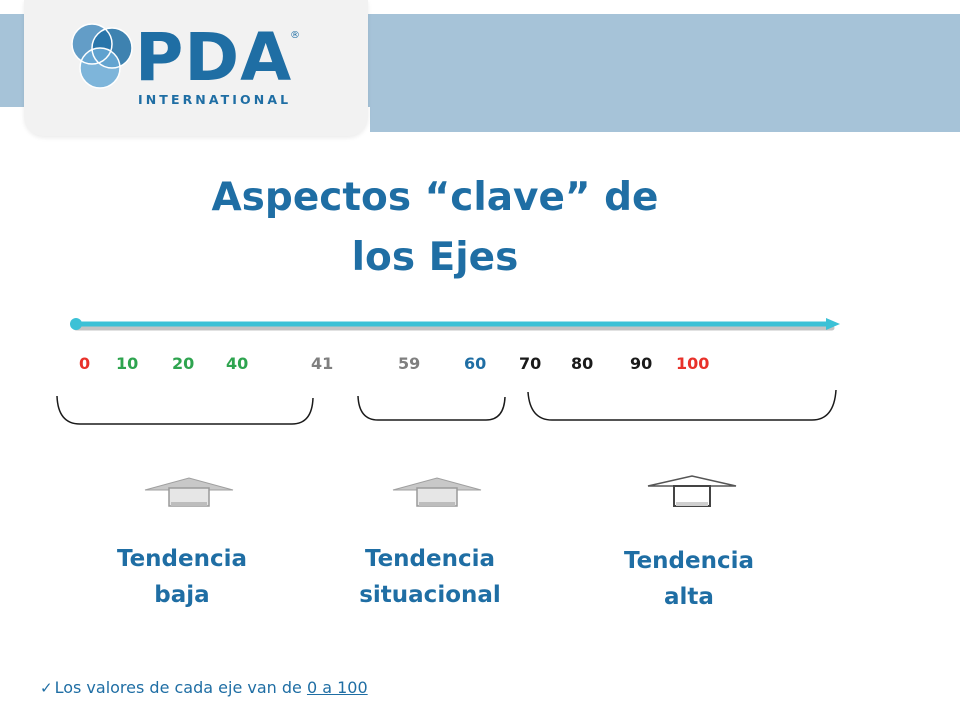 The image size is (960, 720). I want to click on axis-start-dot, so click(76, 324).